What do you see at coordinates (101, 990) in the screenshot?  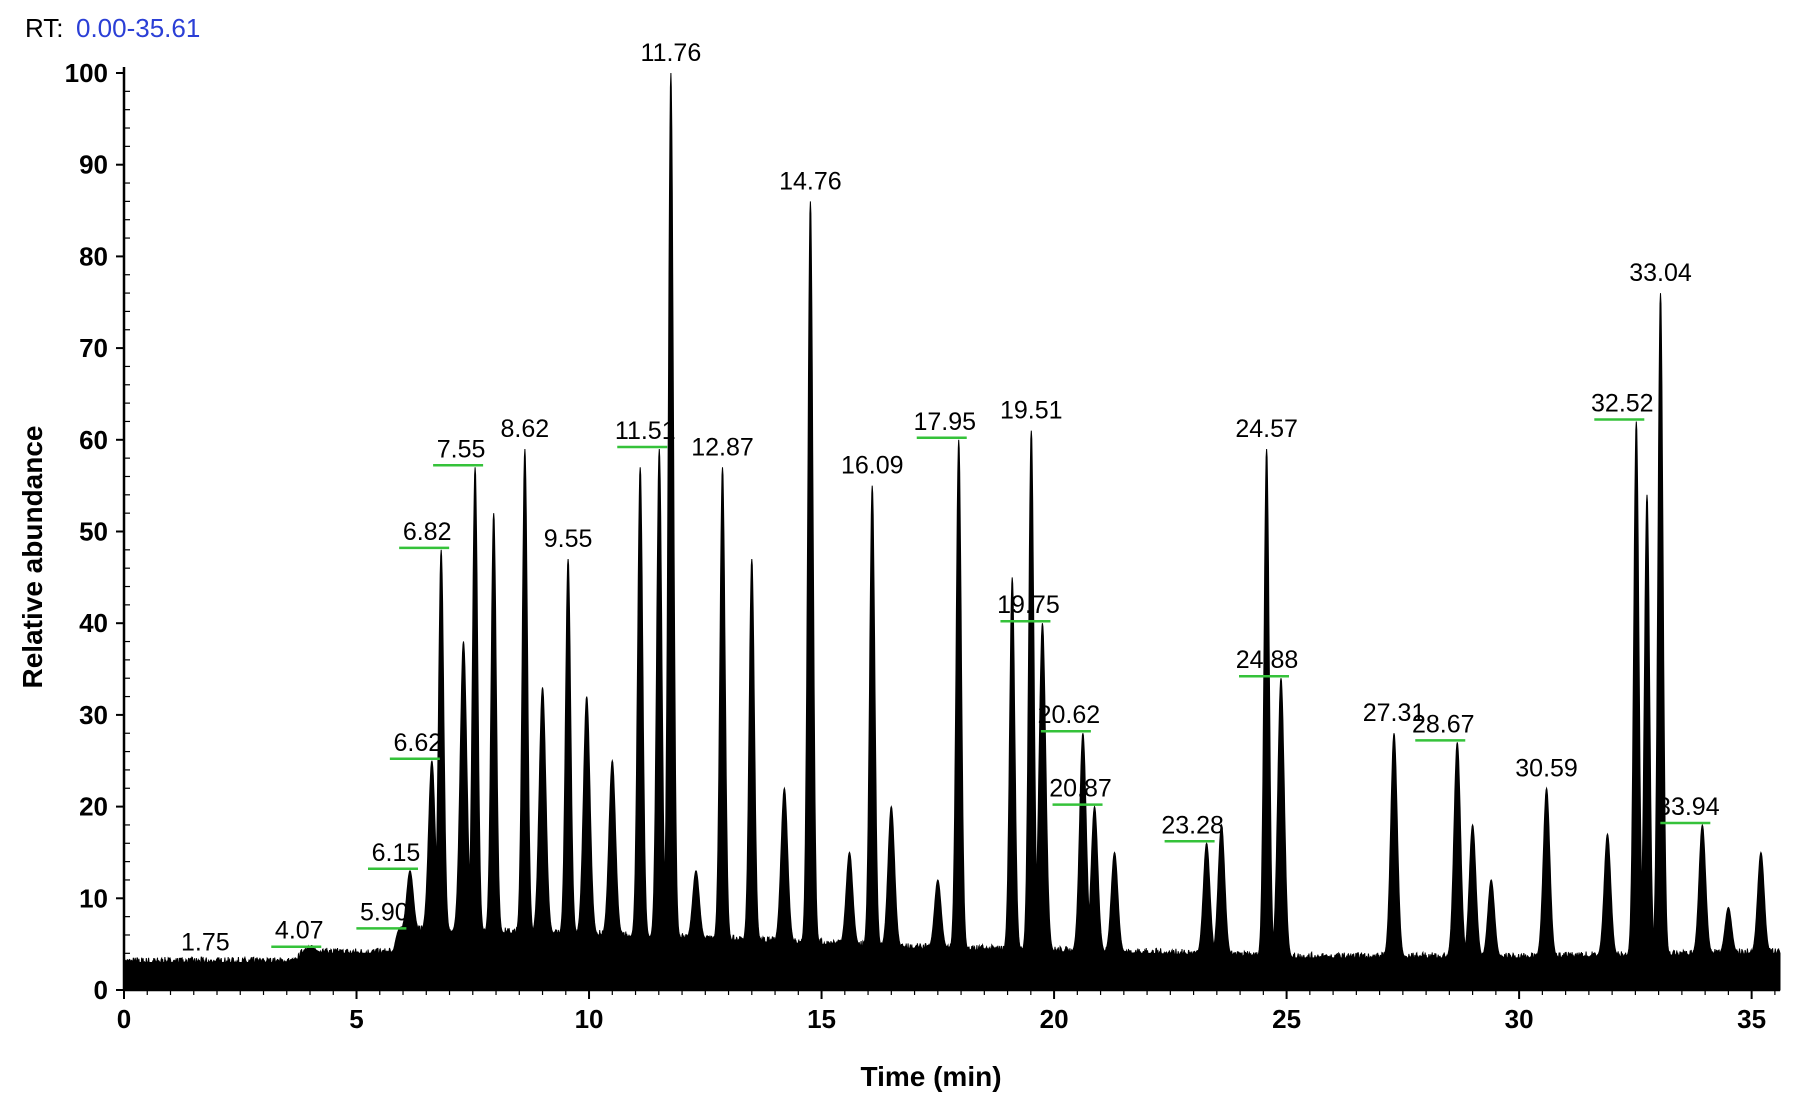 I see `y-tick-label: 0` at bounding box center [101, 990].